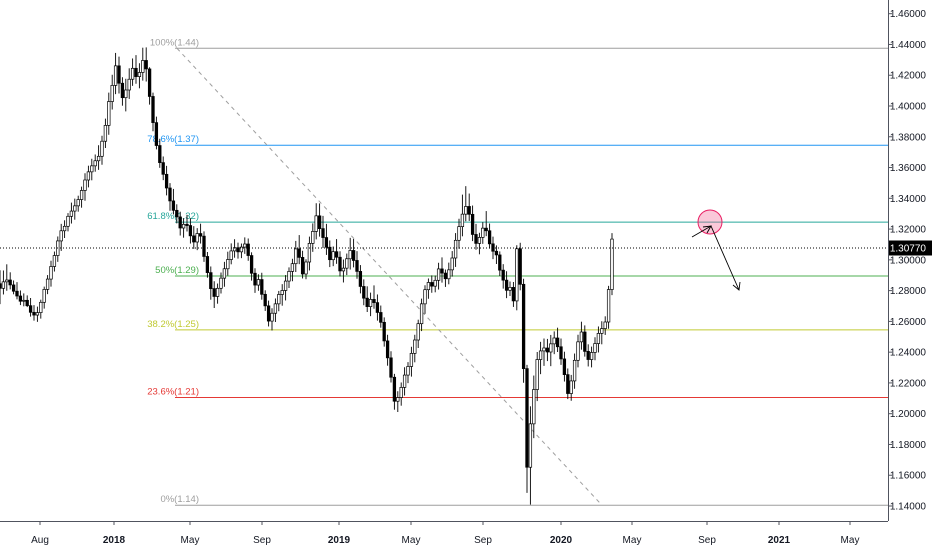 The image size is (932, 555). I want to click on time-tick-label: 2020, so click(561, 540).